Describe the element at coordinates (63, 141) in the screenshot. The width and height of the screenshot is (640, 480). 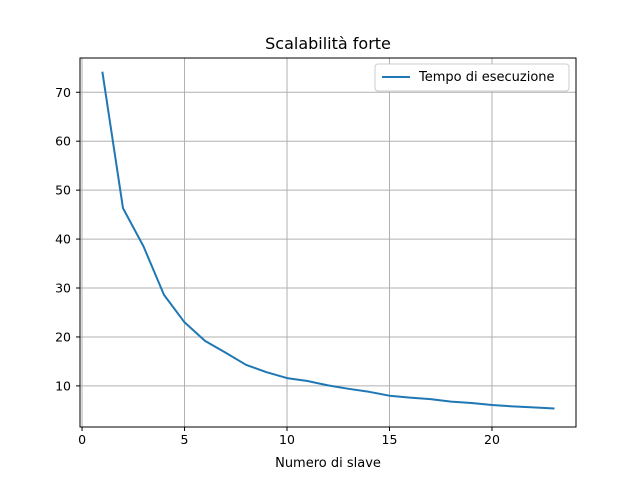
I see `y-tick-label: 60` at that location.